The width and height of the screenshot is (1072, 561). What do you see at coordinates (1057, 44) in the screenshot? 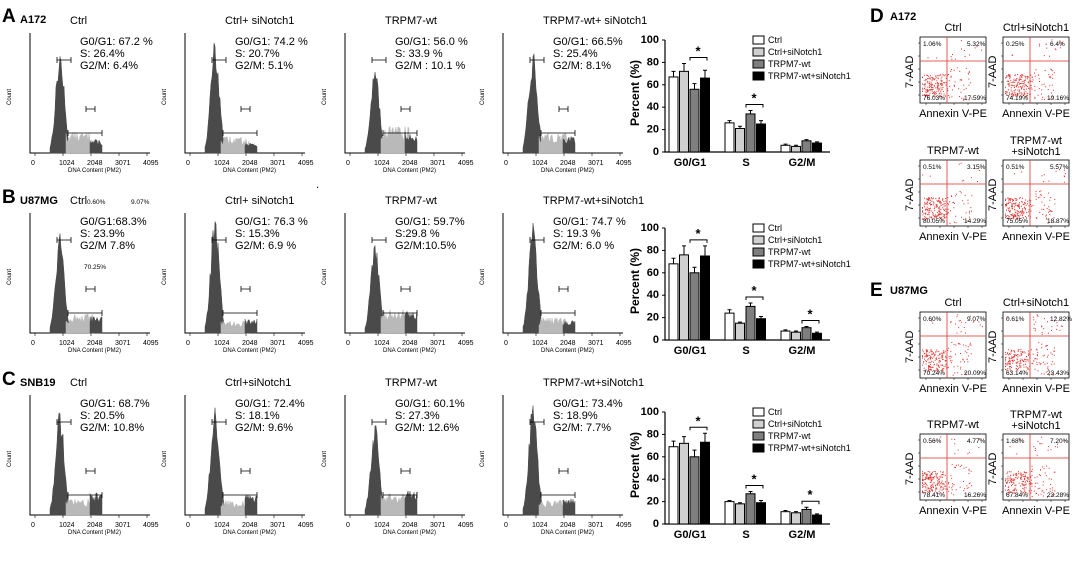
I see `quadrant-percent: 6.4%` at bounding box center [1057, 44].